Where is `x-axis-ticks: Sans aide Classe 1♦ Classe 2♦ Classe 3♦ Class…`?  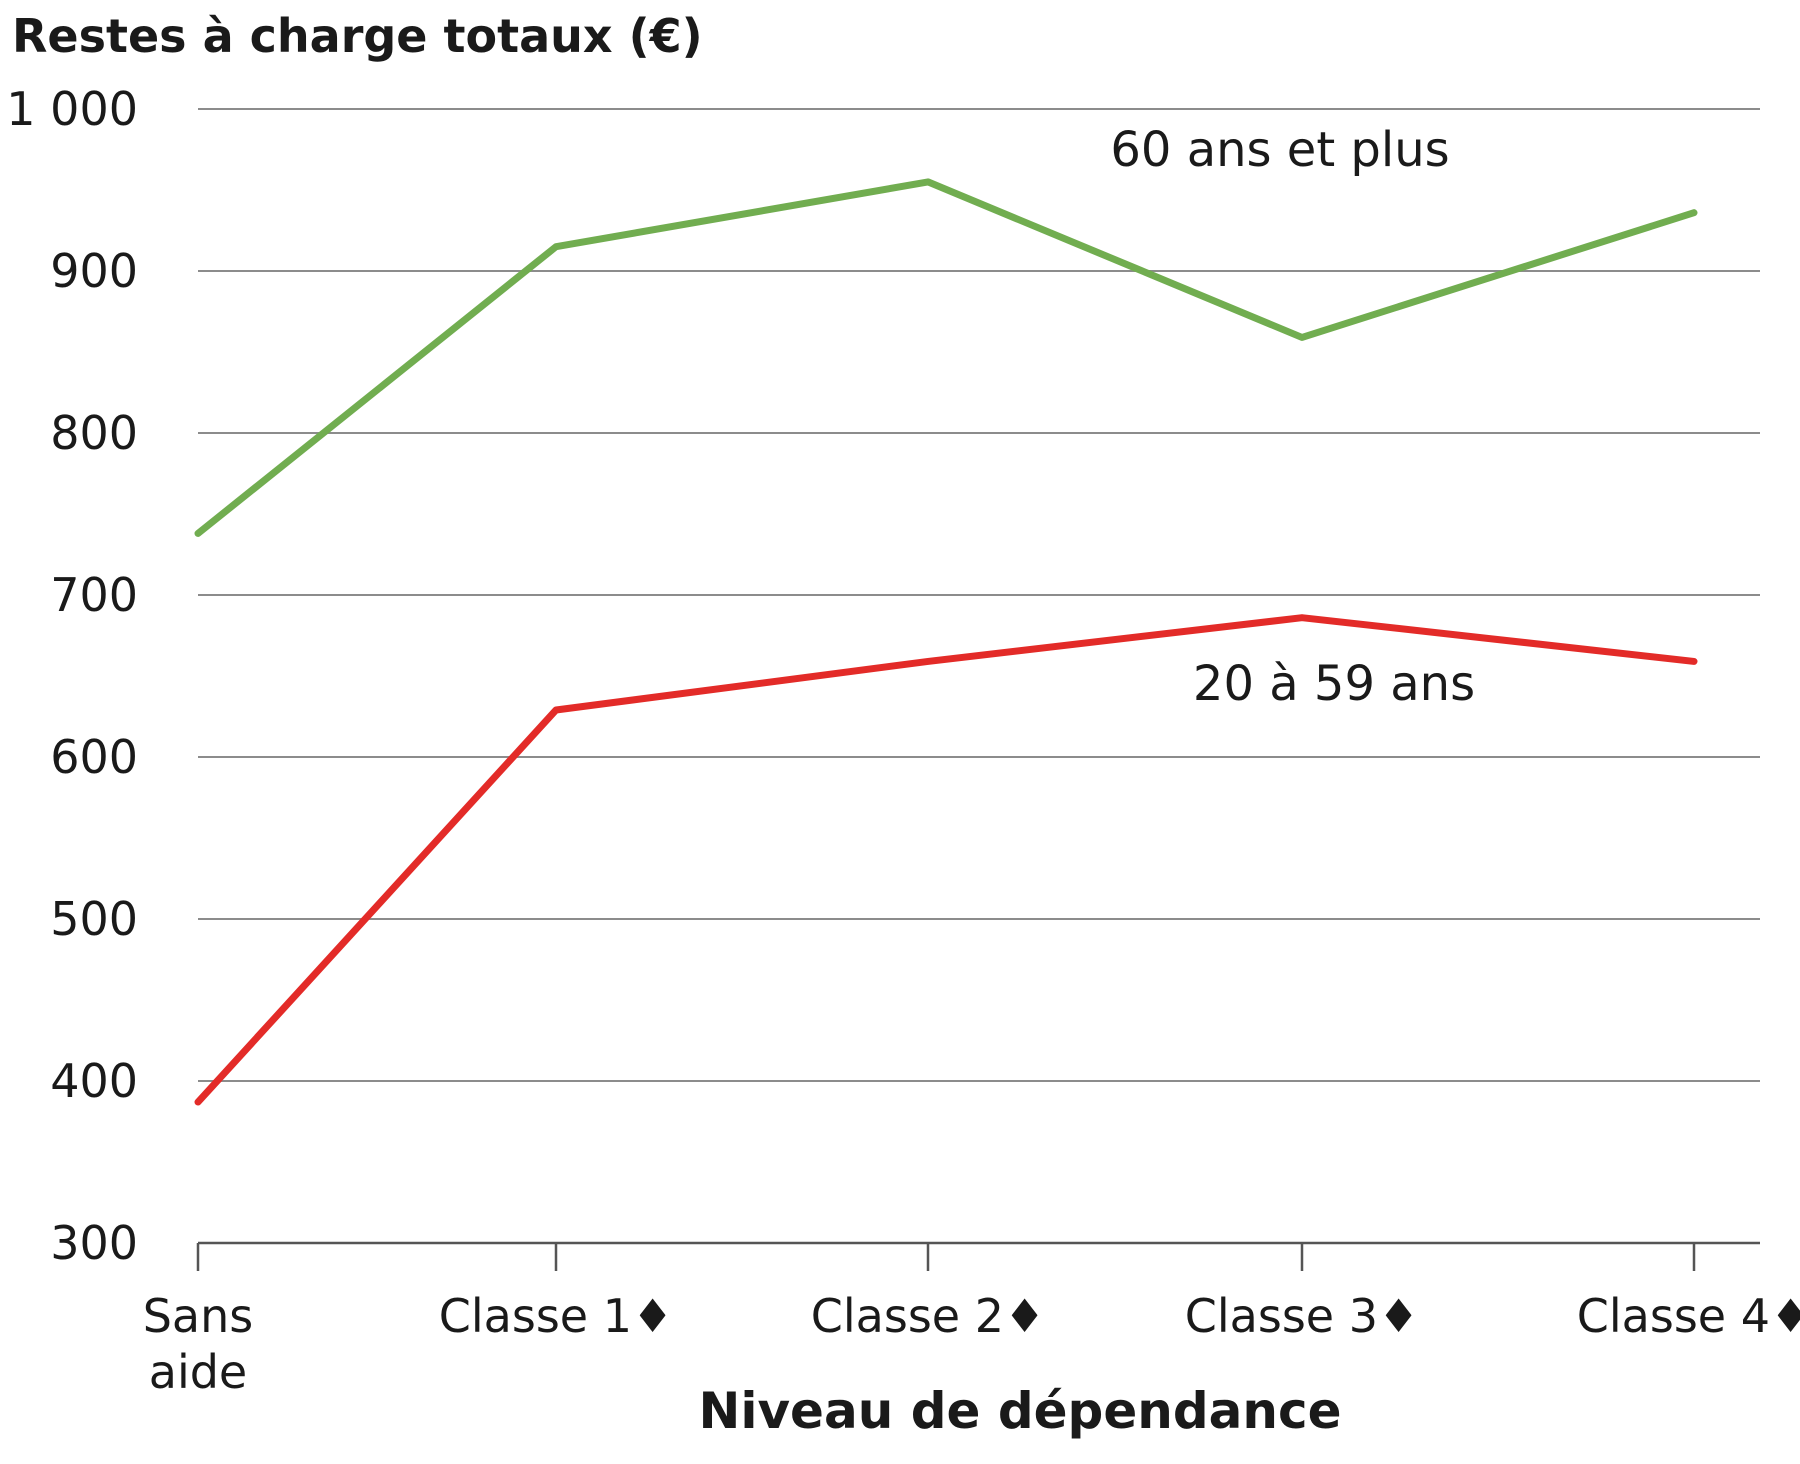
x-axis-ticks: Sans aide Classe 1♦ Classe 2♦ Classe 3♦ Class… is located at coordinates (971, 1321).